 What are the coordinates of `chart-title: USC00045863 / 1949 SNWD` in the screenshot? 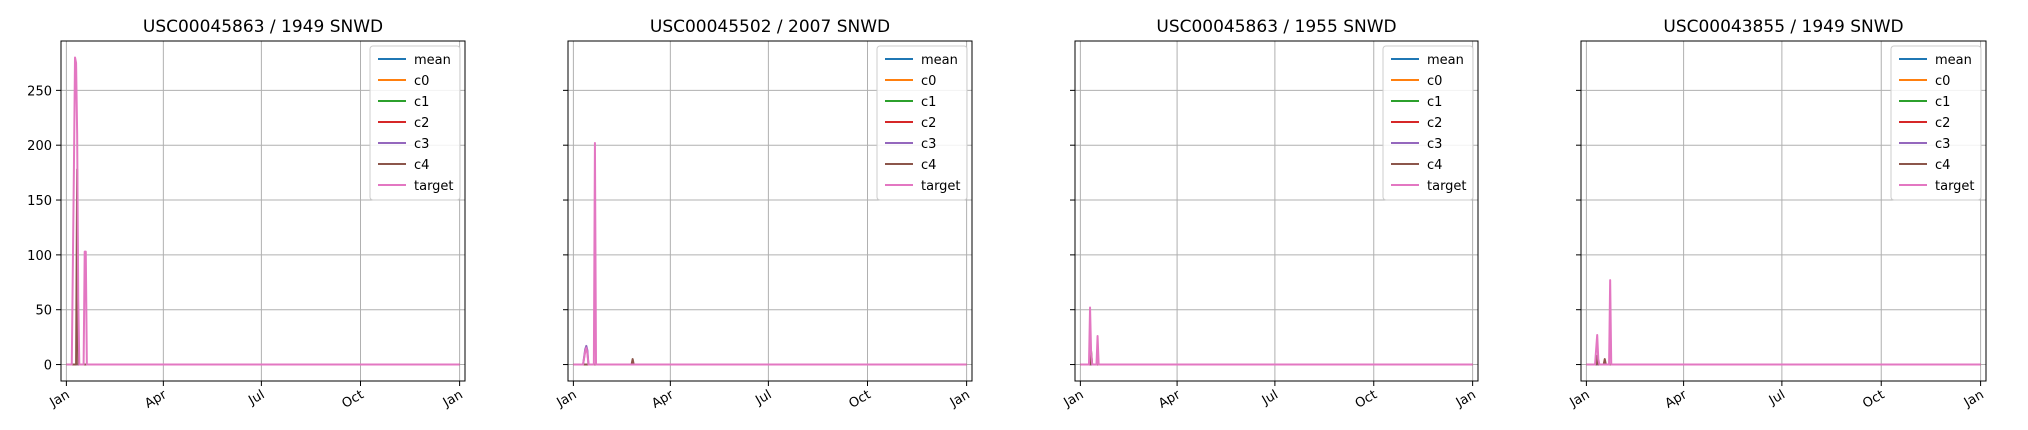 It's located at (263, 27).